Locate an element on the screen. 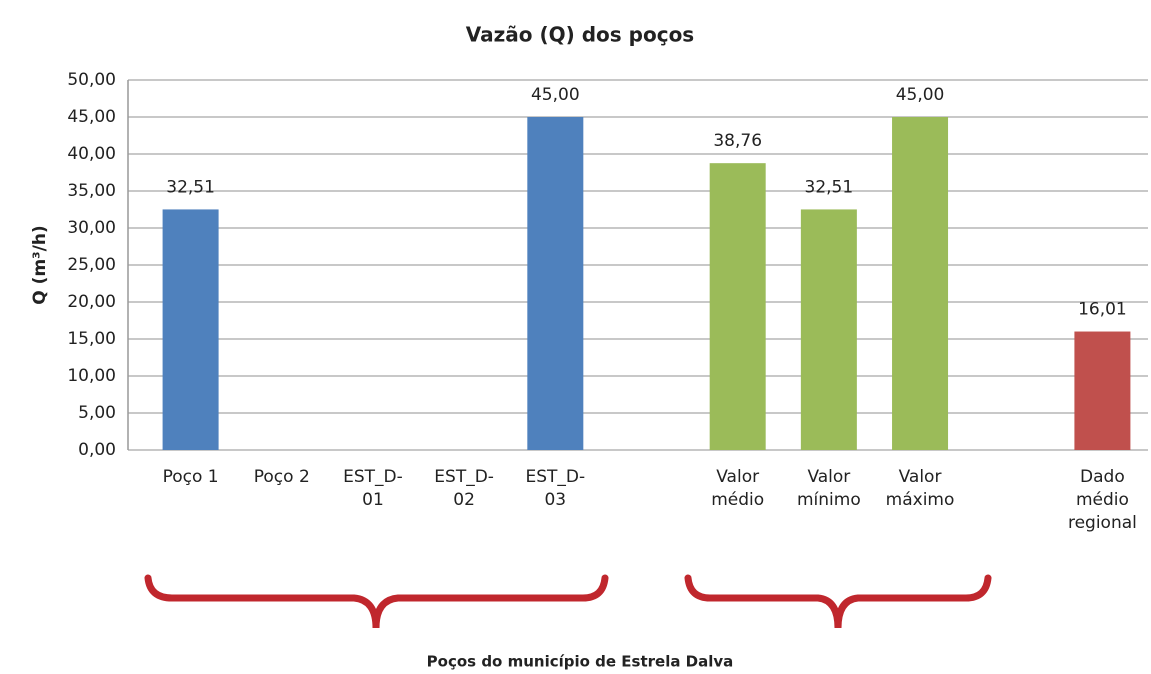  y-tick-label: 45,00 is located at coordinates (91, 117).